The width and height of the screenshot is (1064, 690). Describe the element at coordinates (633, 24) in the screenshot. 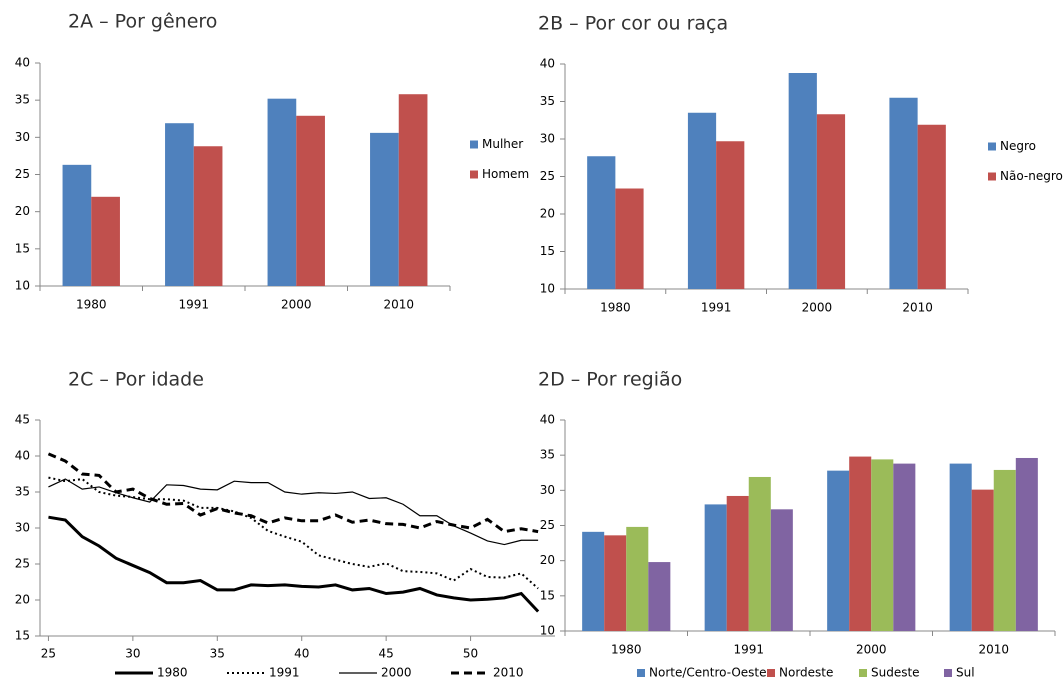

I see `chart-title: 2B – Por cor ou raça` at that location.